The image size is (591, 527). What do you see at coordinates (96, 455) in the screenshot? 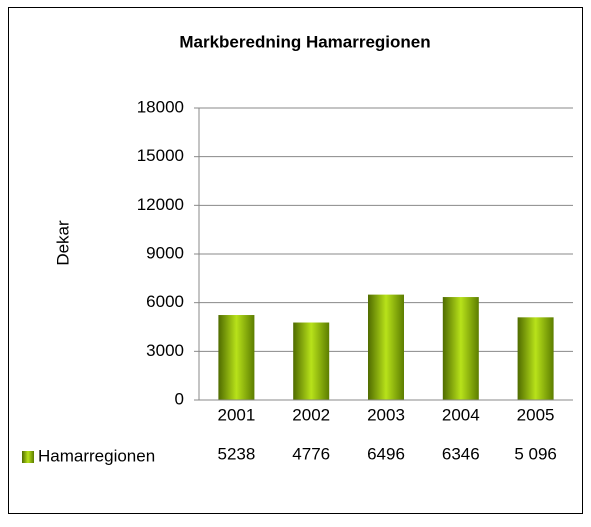
I see `legend-label: Hamarregionen` at bounding box center [96, 455].